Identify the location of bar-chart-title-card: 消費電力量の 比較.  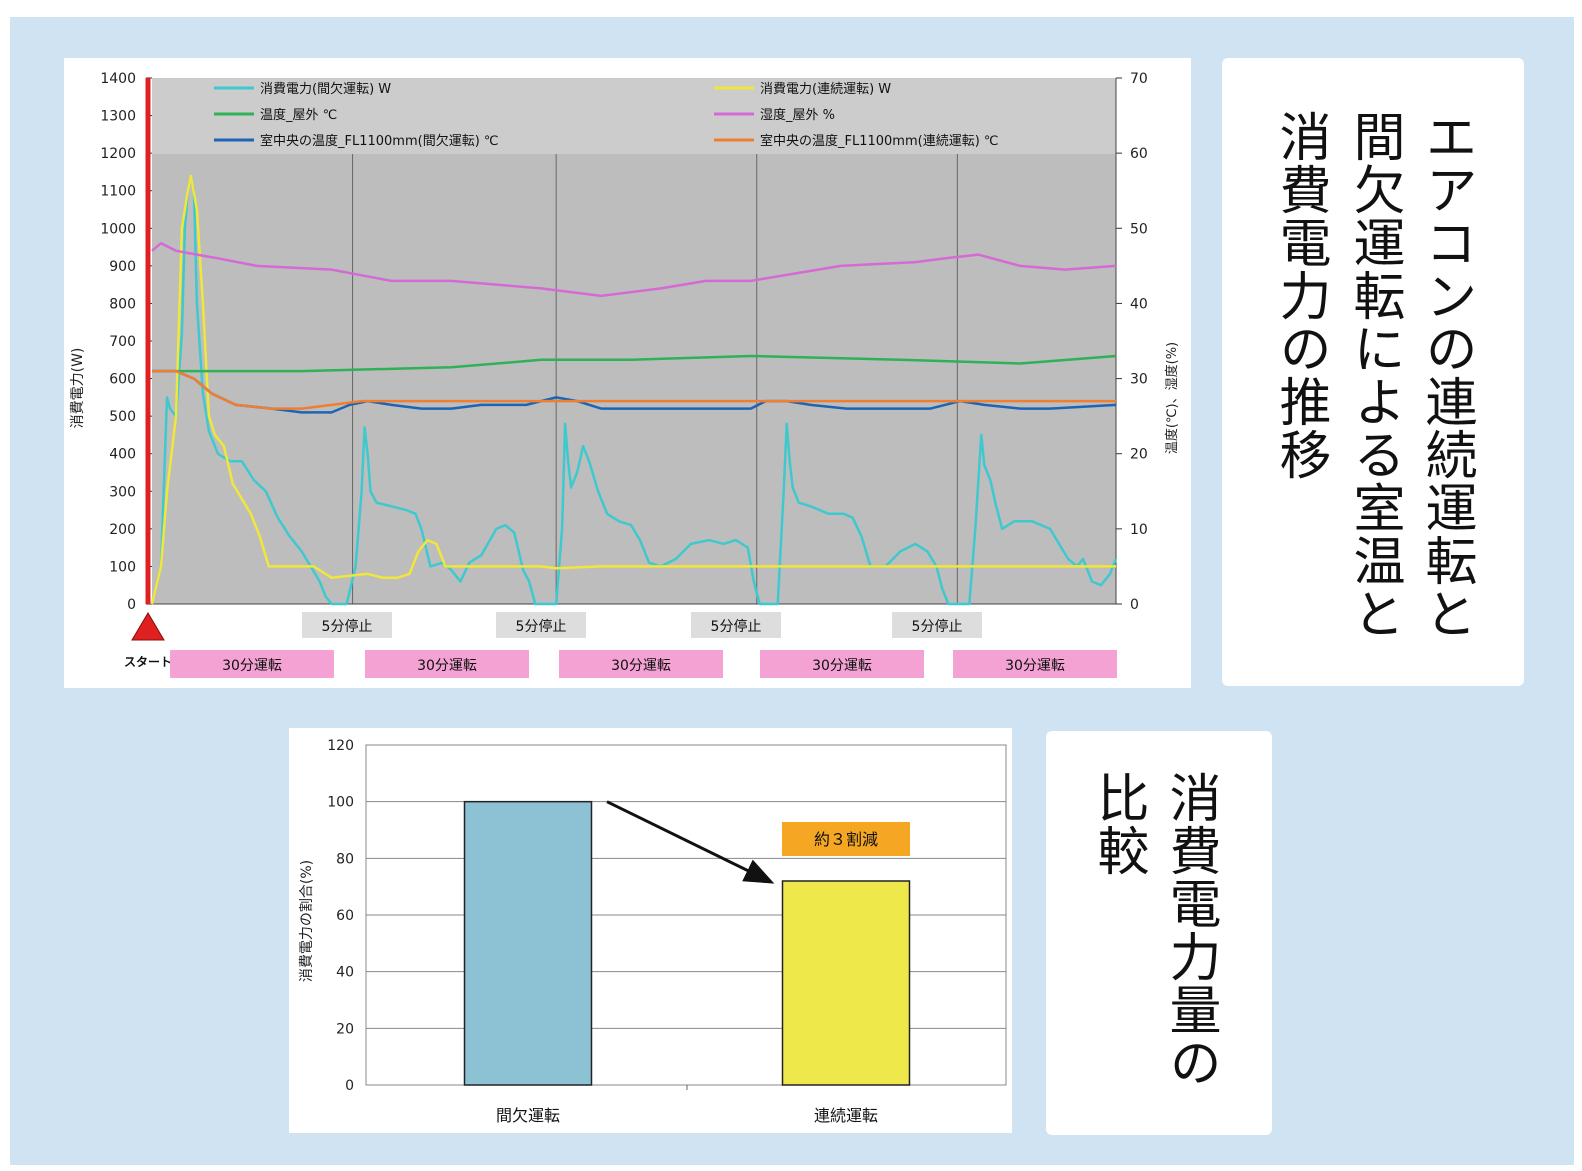
(1159, 933).